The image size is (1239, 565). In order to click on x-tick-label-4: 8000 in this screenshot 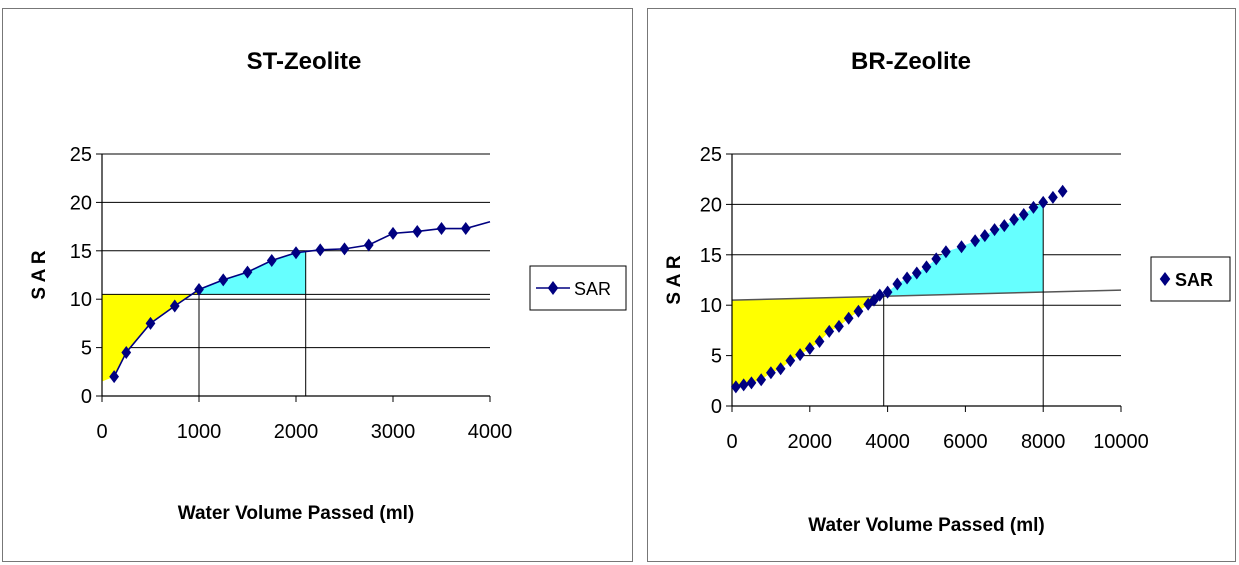, I will do `click(1043, 442)`.